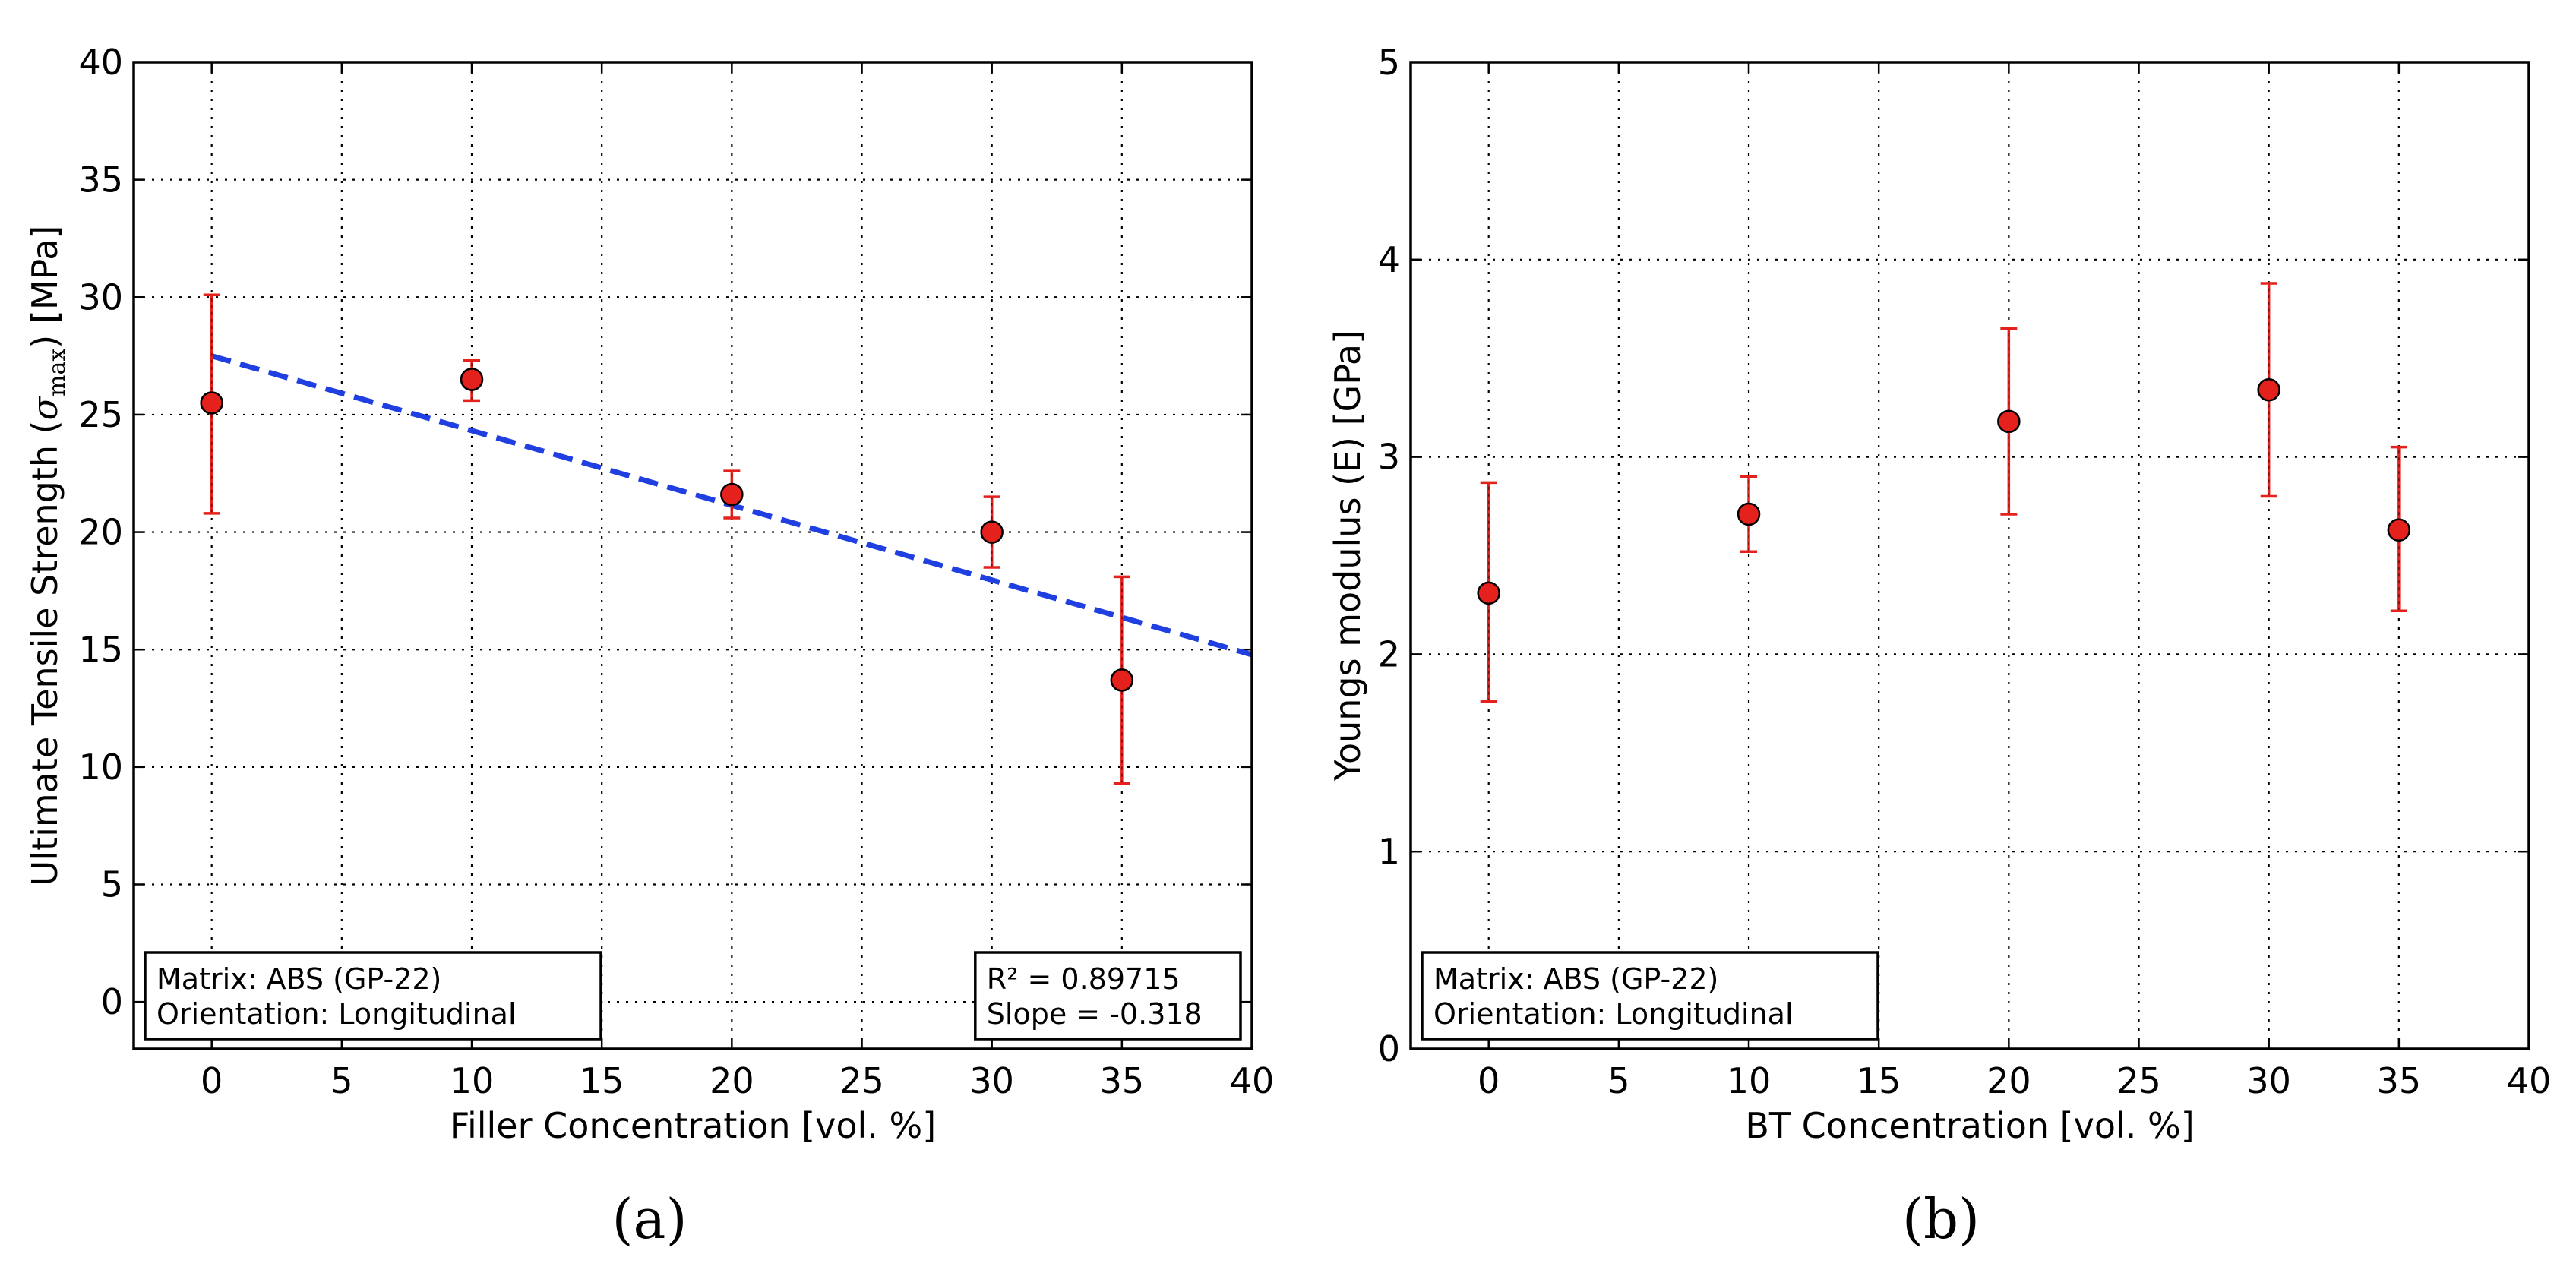 The height and width of the screenshot is (1276, 2576). I want to click on annotation-line: Slope = -0.318, so click(1095, 1014).